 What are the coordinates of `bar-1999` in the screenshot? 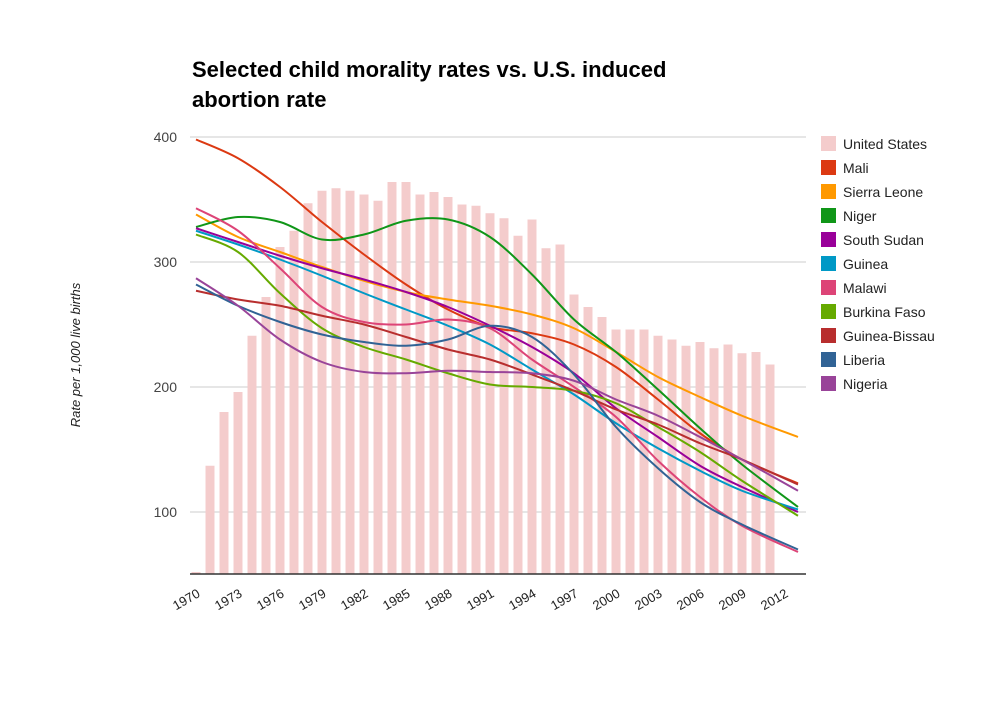 It's located at (602, 445).